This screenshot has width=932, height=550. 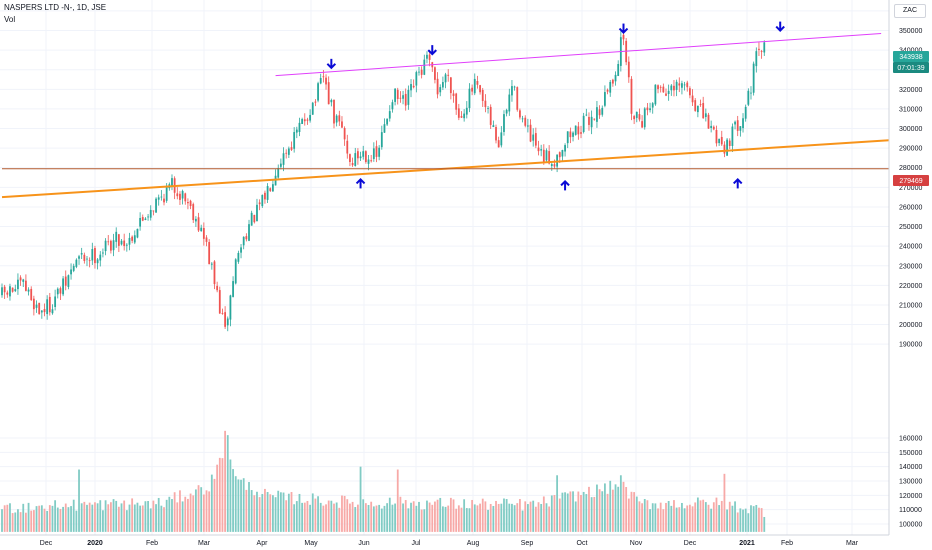 What do you see at coordinates (432, 52) in the screenshot?
I see `arrow-head` at bounding box center [432, 52].